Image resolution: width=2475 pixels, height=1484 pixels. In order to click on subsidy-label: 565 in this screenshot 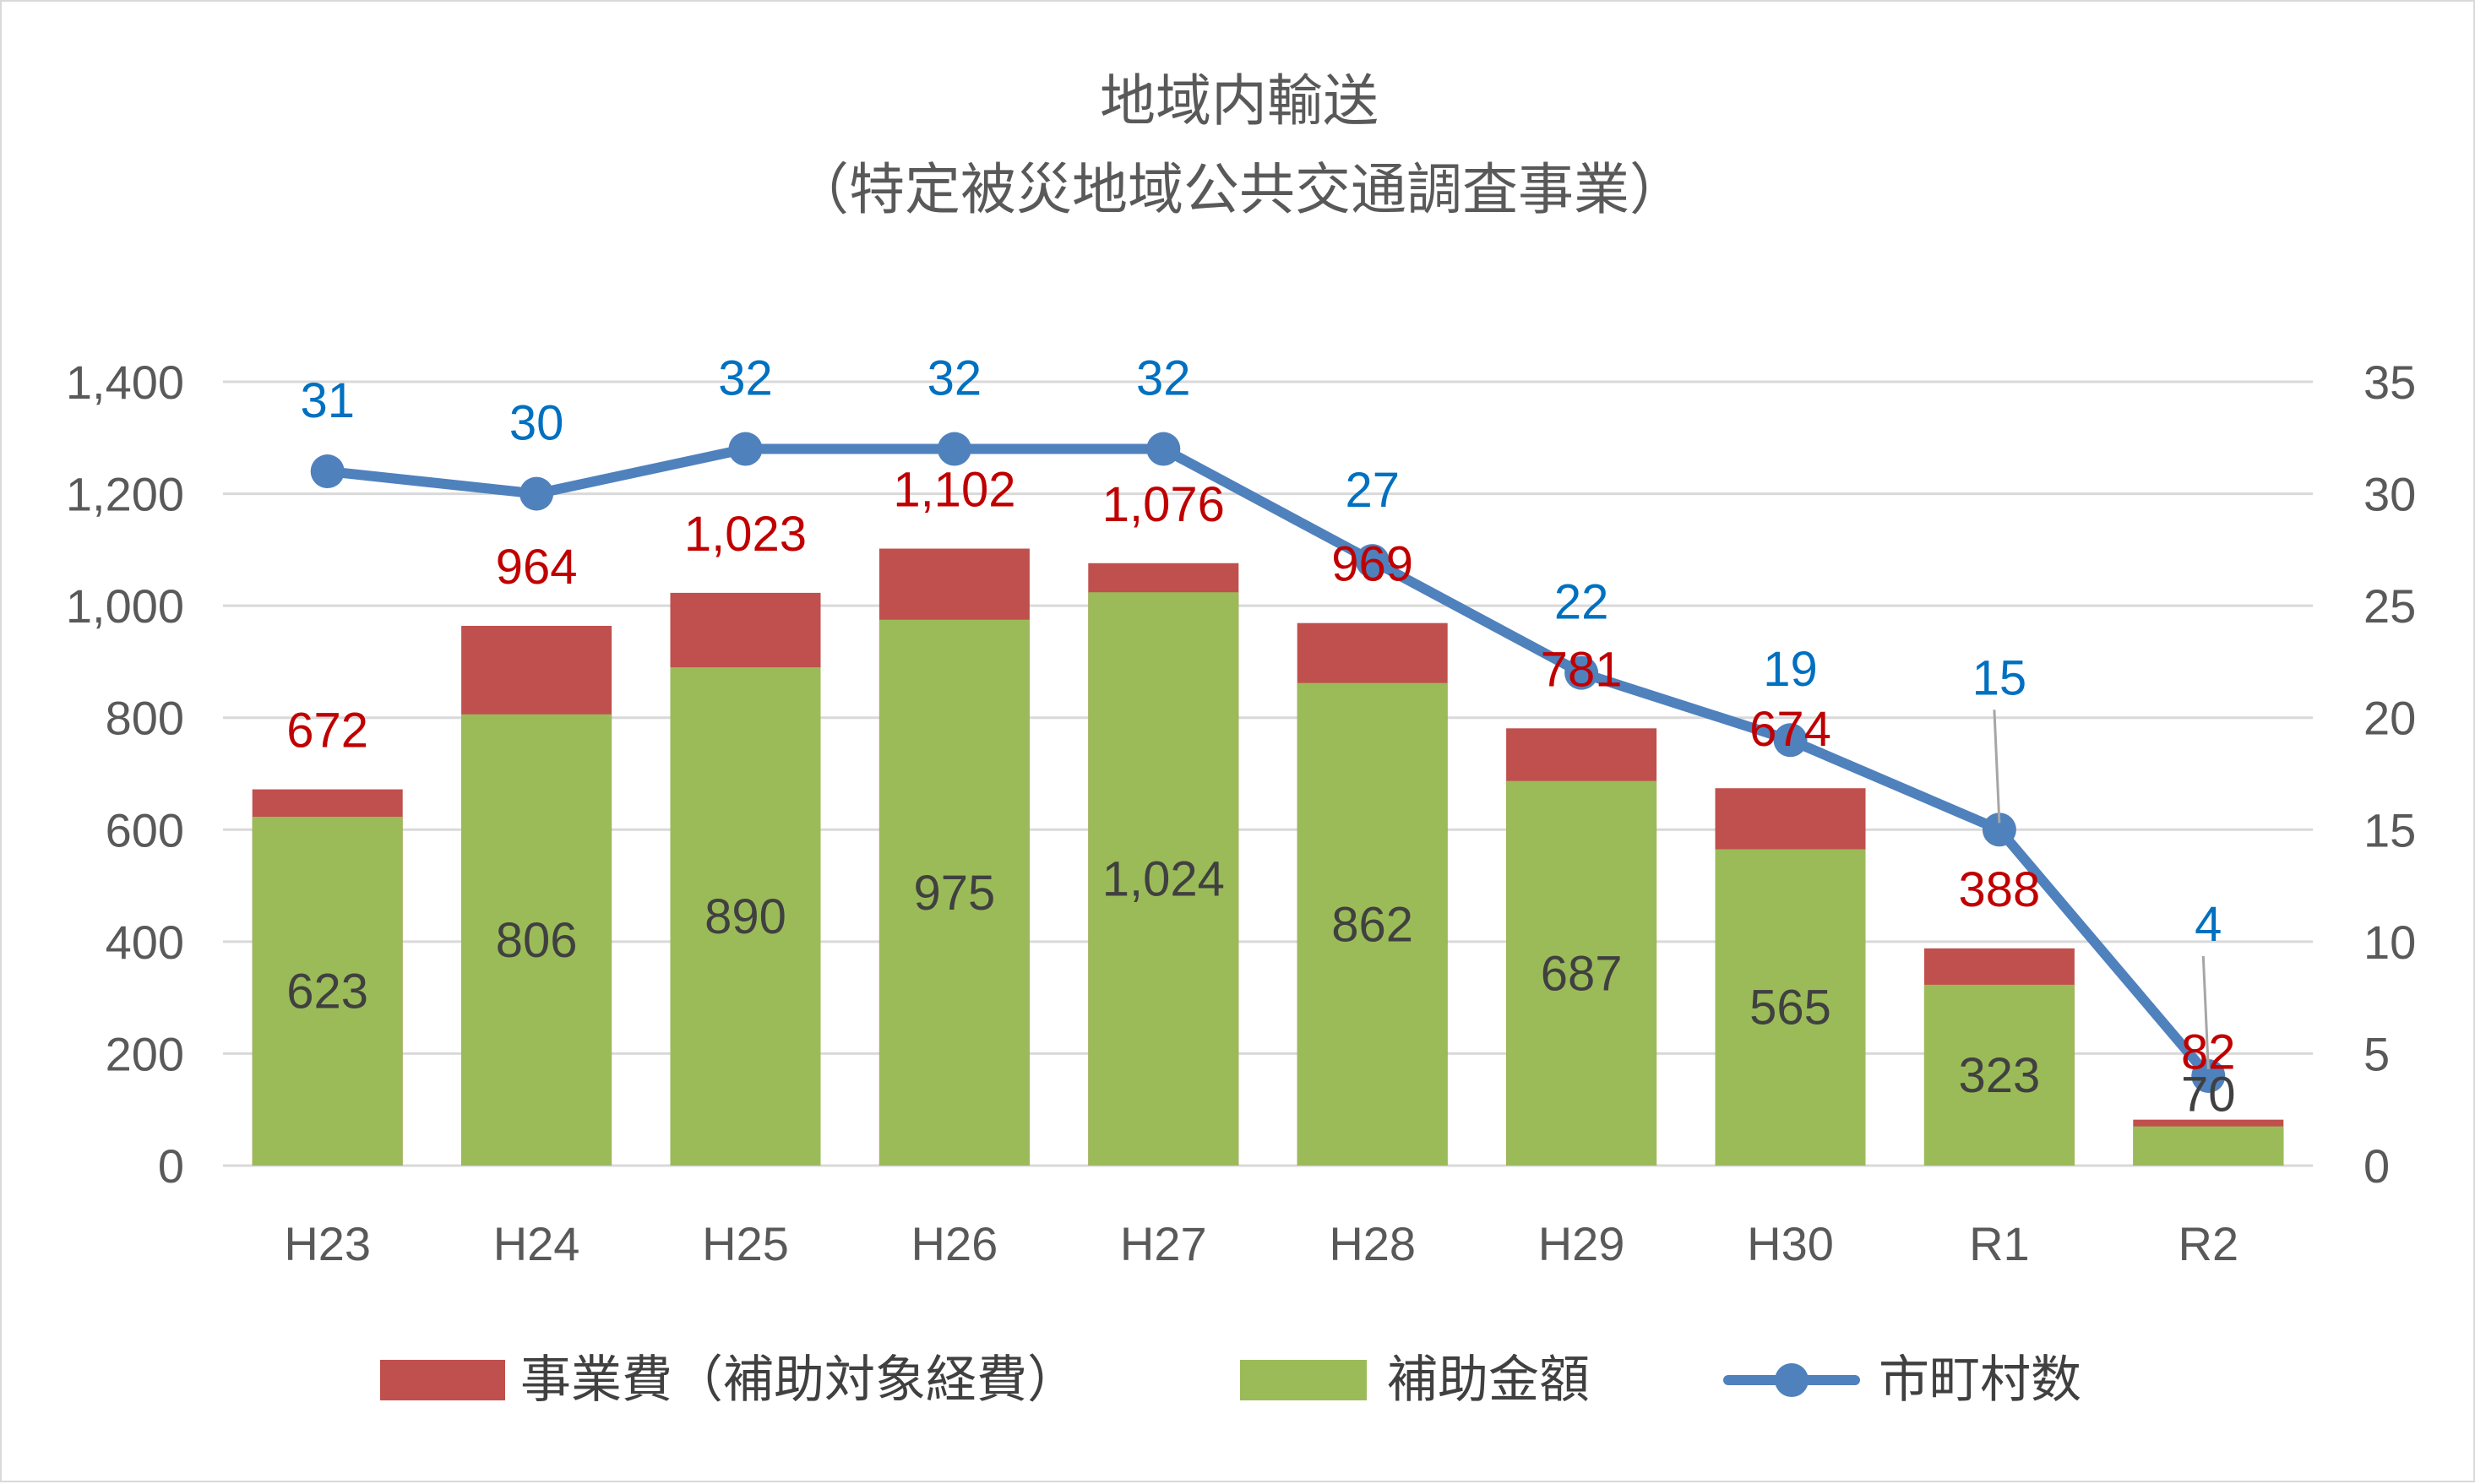, I will do `click(1790, 1008)`.